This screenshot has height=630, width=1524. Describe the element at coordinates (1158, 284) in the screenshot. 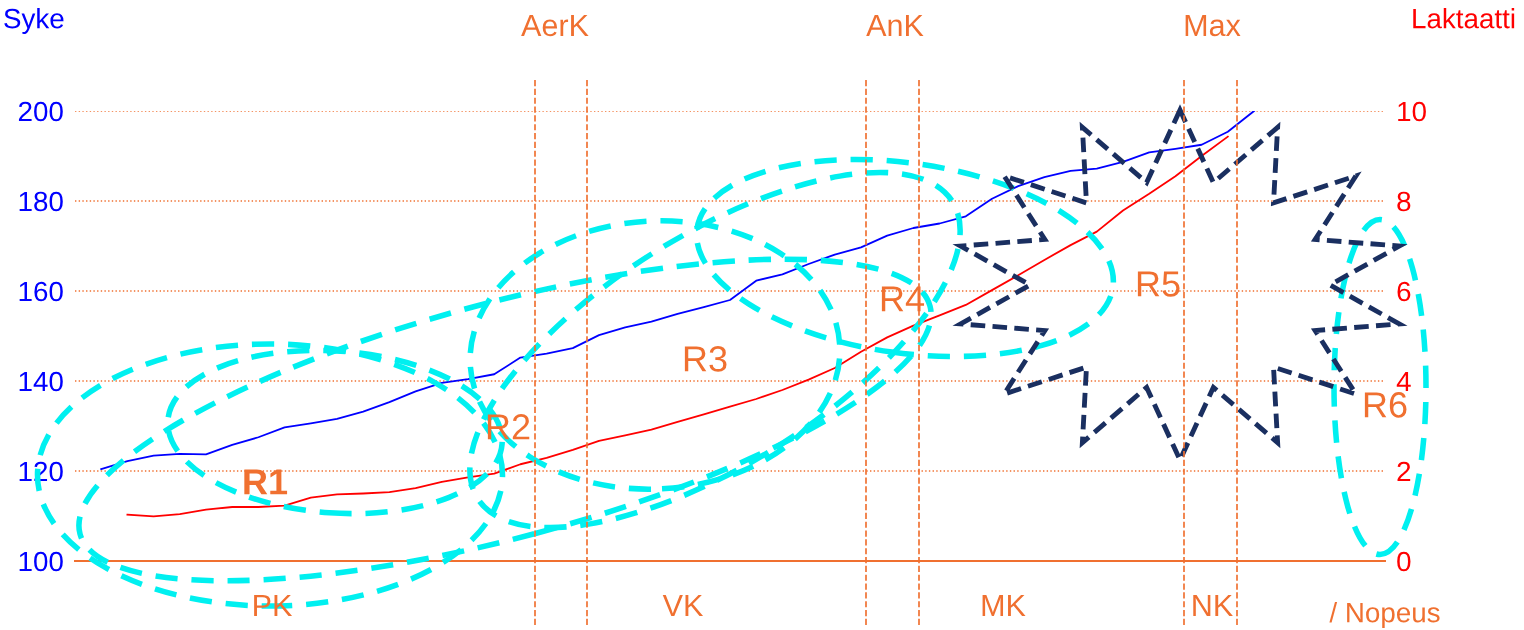

I see `annotation: R5` at that location.